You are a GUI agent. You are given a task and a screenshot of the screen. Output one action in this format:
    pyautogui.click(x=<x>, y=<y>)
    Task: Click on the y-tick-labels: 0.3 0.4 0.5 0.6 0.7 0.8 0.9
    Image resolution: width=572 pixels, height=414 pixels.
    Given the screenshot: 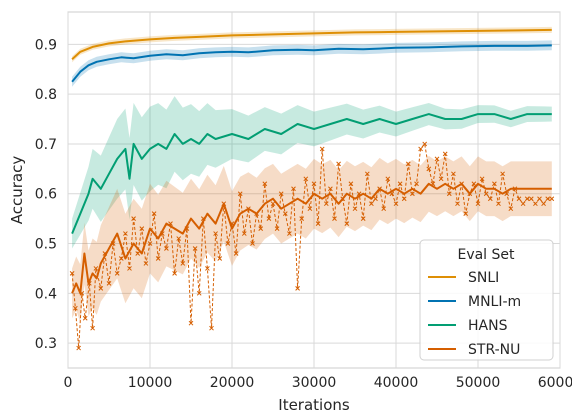 What is the action you would take?
    pyautogui.click(x=46, y=194)
    